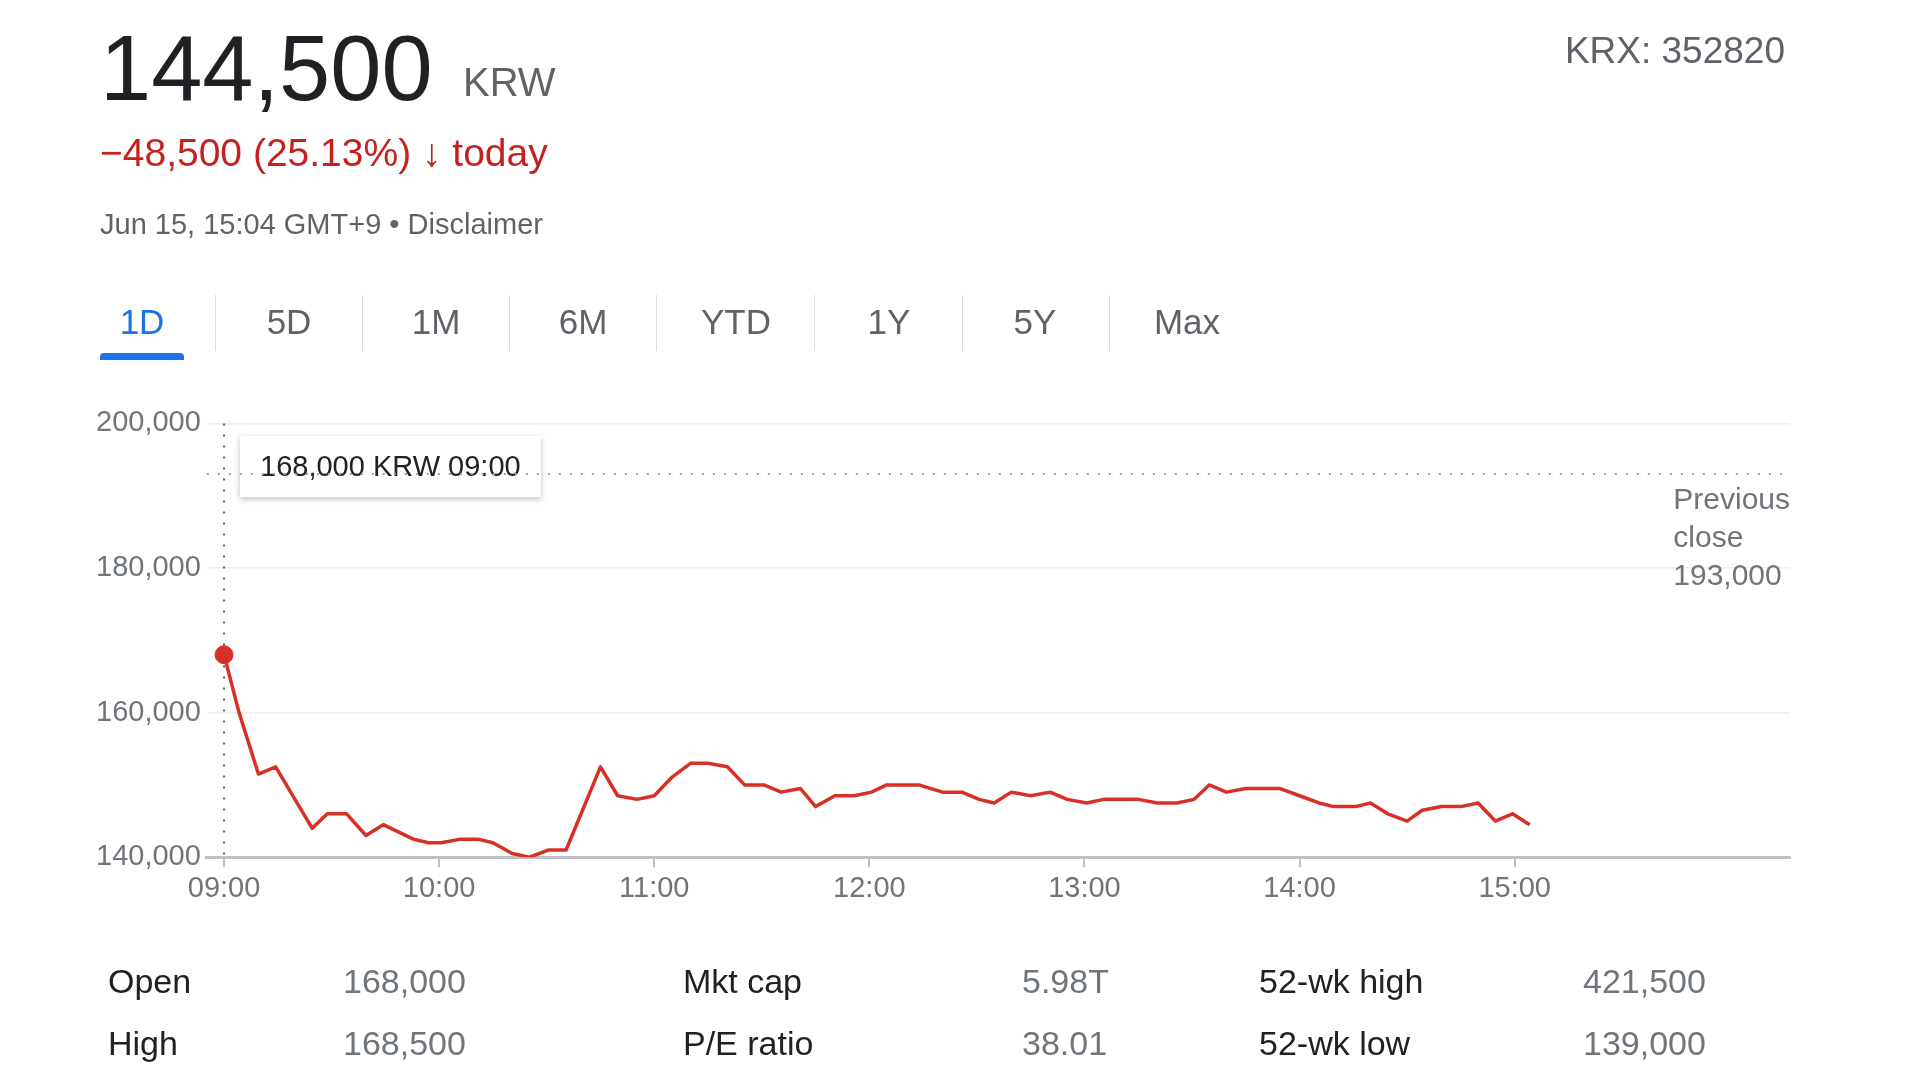 This screenshot has height=1080, width=1920. What do you see at coordinates (869, 886) in the screenshot?
I see `x-tick-label: 12:00` at bounding box center [869, 886].